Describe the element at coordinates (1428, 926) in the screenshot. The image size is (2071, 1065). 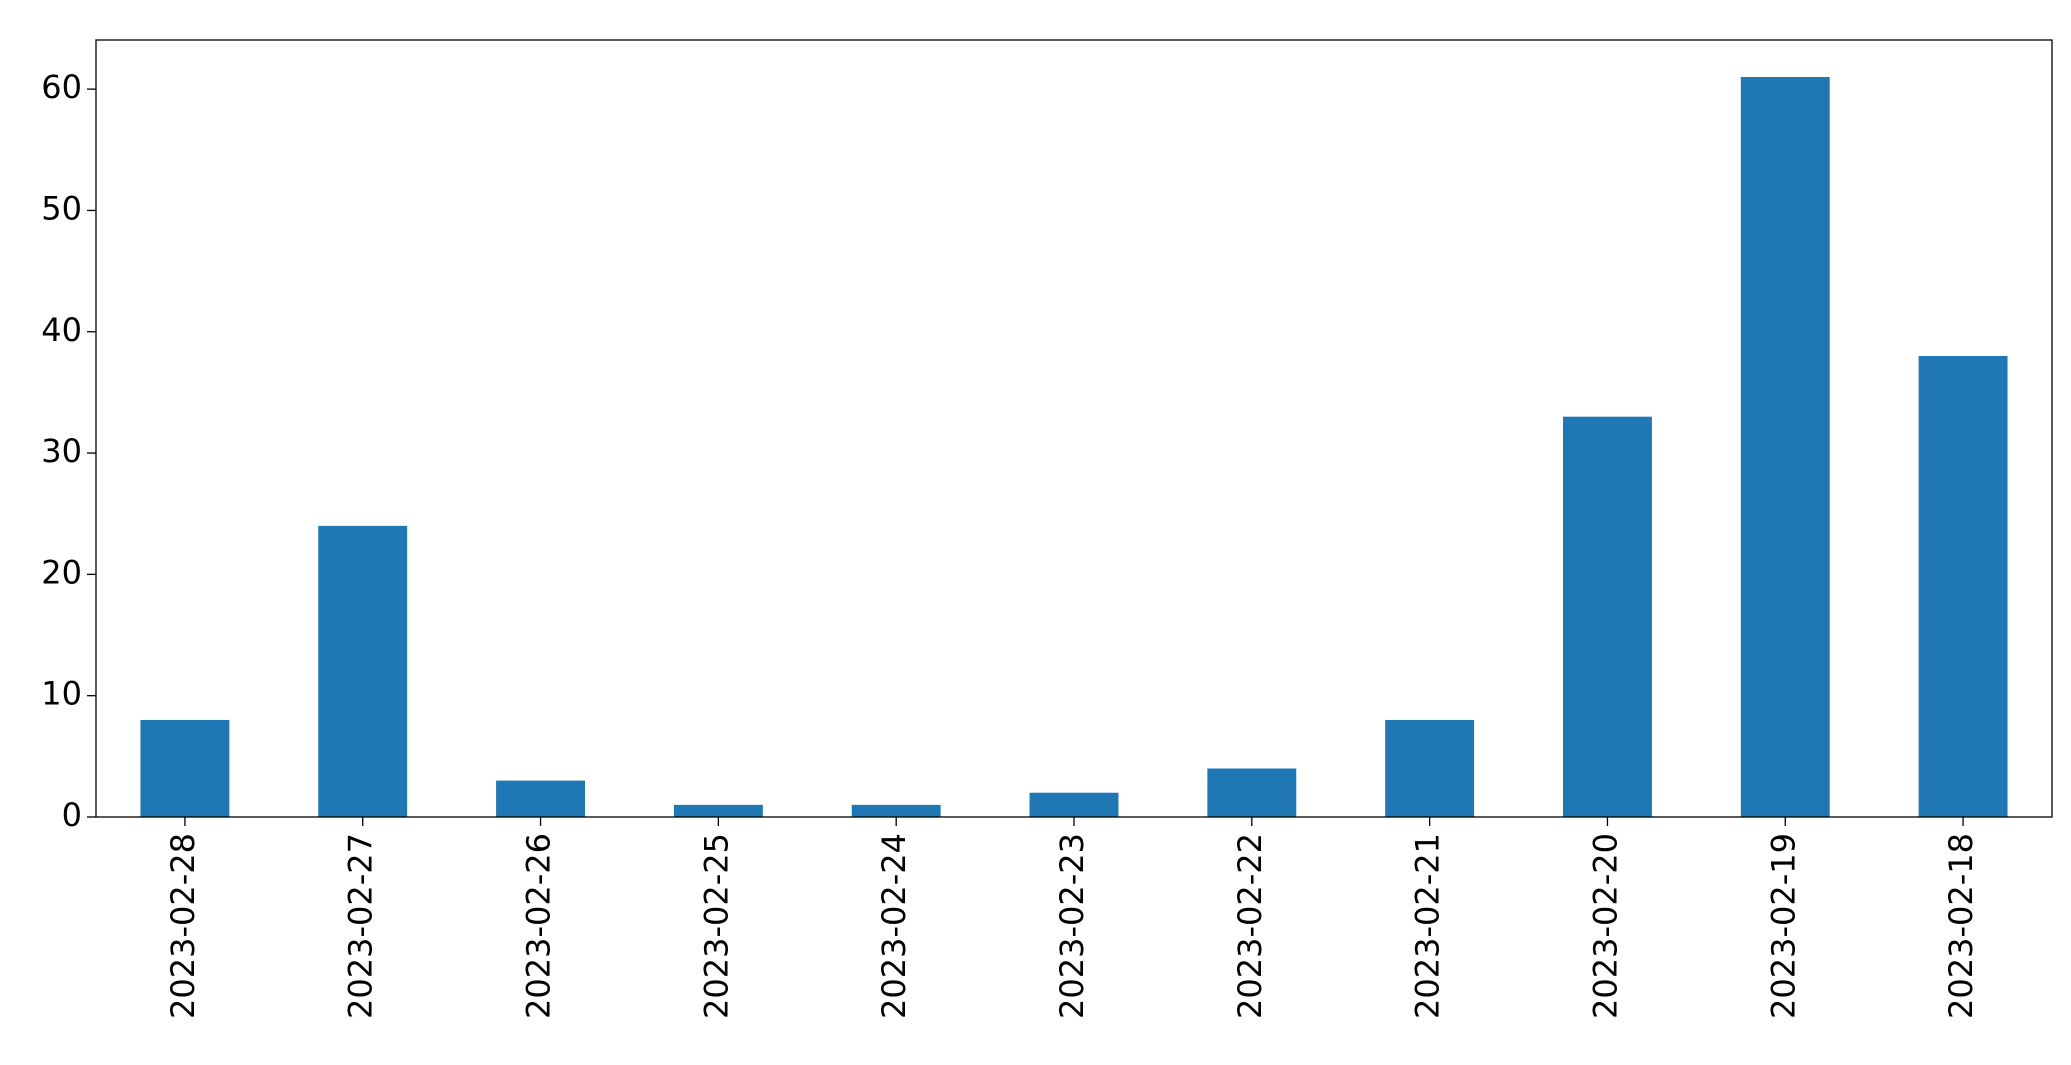
I see `x-tick-label: 2023-02-21` at that location.